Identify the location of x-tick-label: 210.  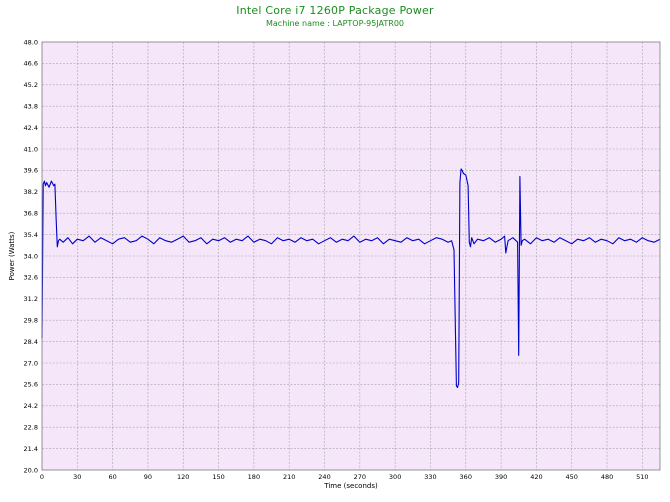
(289, 477).